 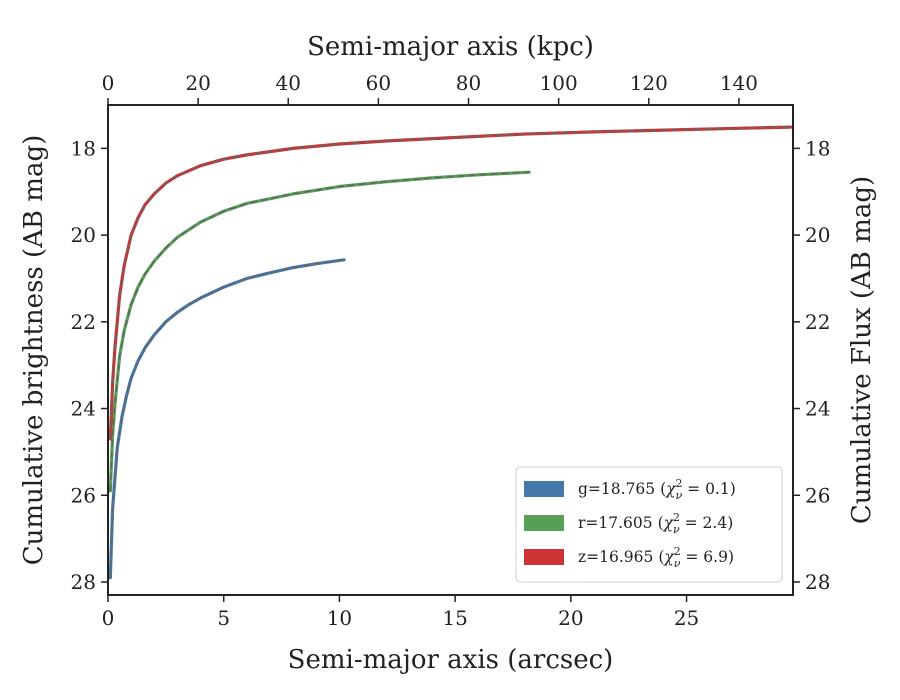 What do you see at coordinates (817, 235) in the screenshot?
I see `right-y-tick-label: 20` at bounding box center [817, 235].